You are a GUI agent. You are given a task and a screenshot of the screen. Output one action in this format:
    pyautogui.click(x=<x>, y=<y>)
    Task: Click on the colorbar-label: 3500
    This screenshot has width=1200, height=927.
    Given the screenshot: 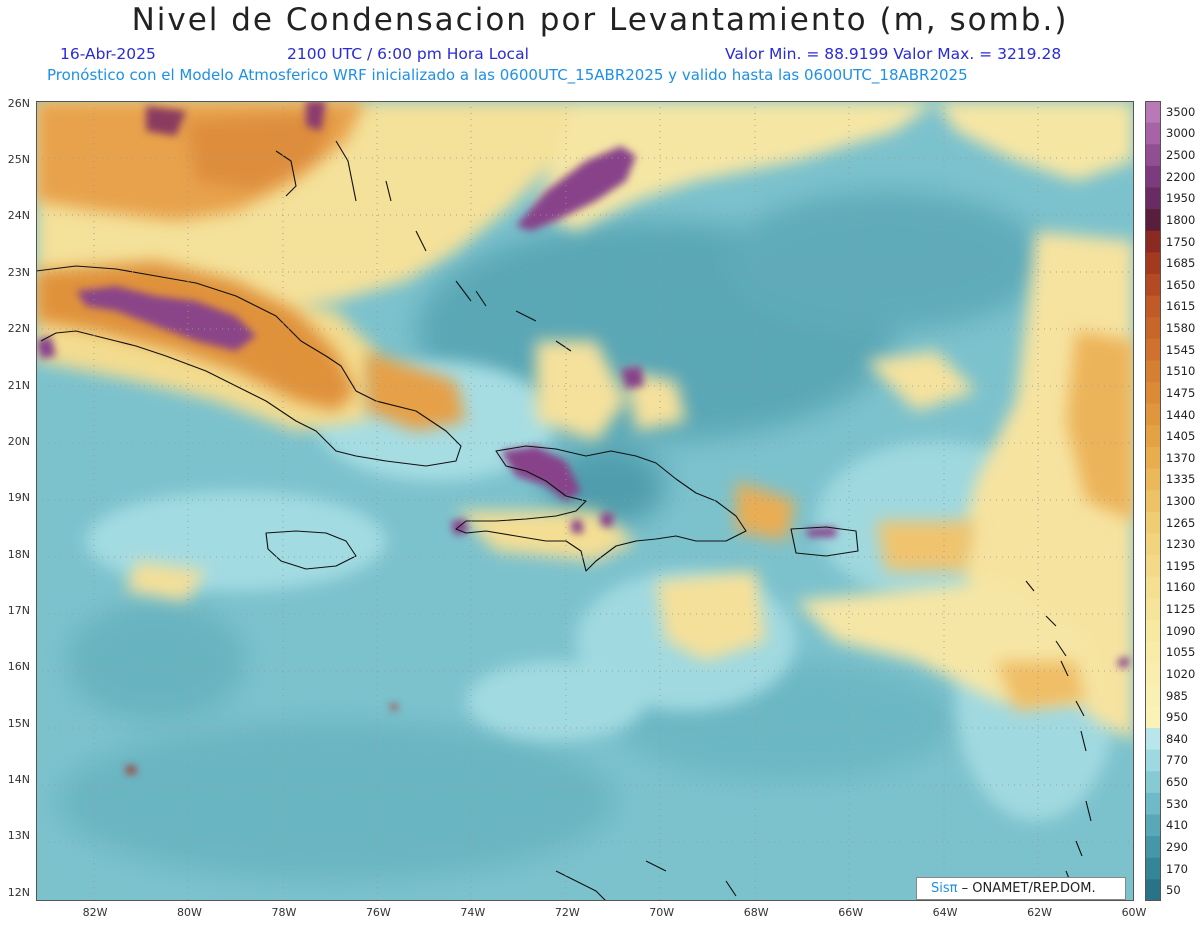 What is the action you would take?
    pyautogui.click(x=1181, y=111)
    